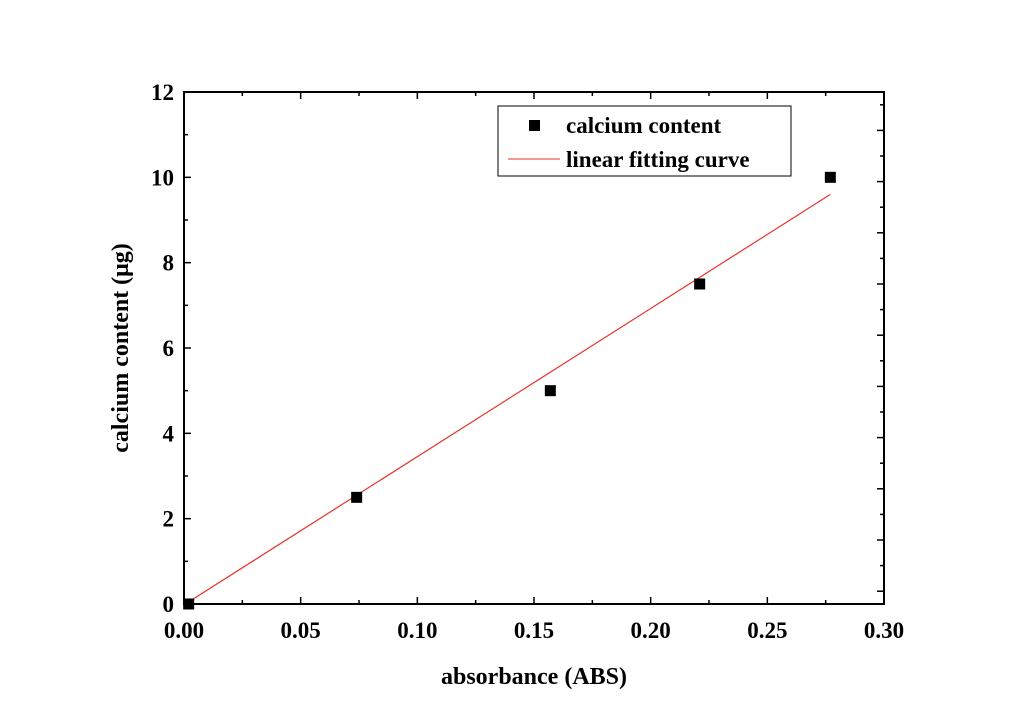 This screenshot has width=1027, height=713. What do you see at coordinates (169, 604) in the screenshot?
I see `y-tick-label: 0` at bounding box center [169, 604].